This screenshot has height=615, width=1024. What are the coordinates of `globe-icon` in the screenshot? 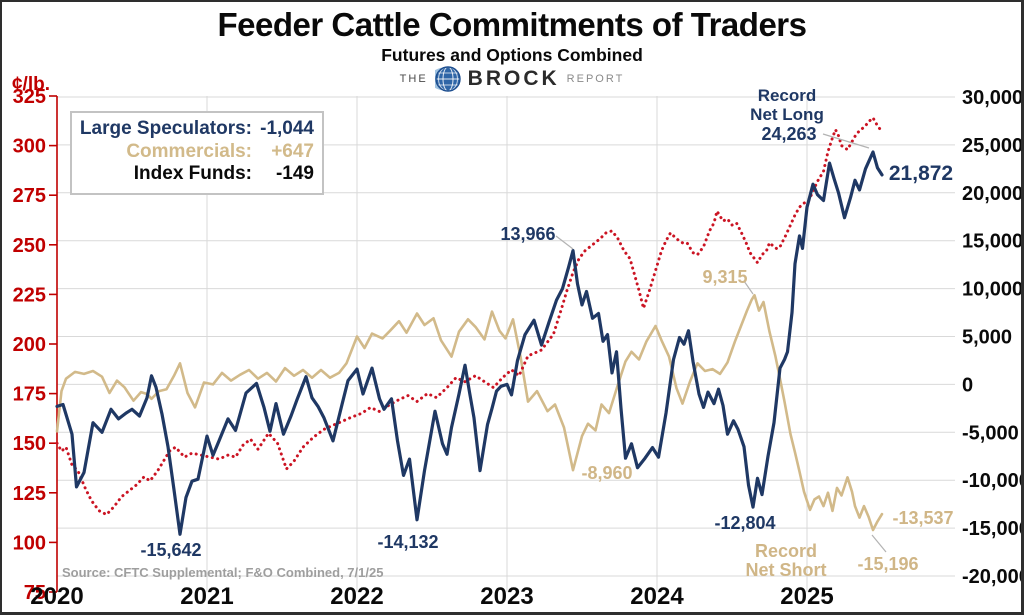 It's located at (447, 79).